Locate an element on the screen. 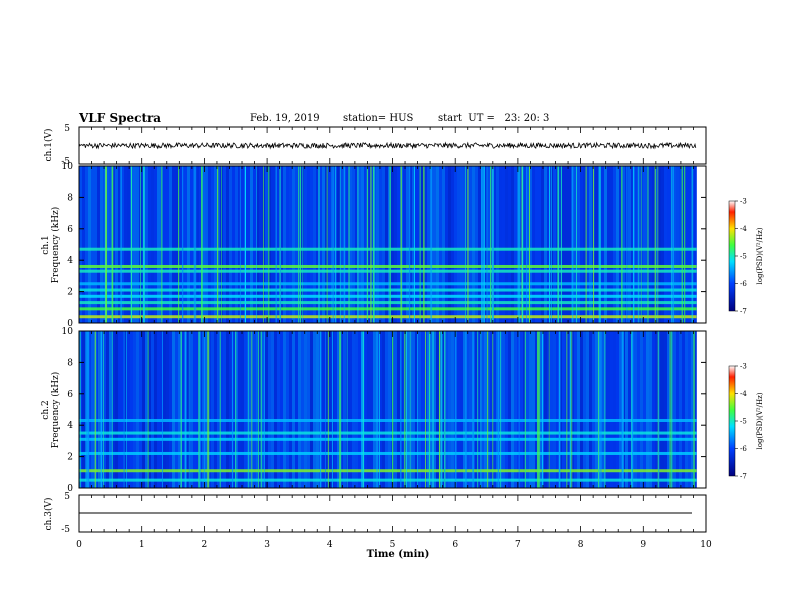  time-tick-labels: 0 1 2 3 4 5 6 7 8 9 10 is located at coordinates (394, 545).